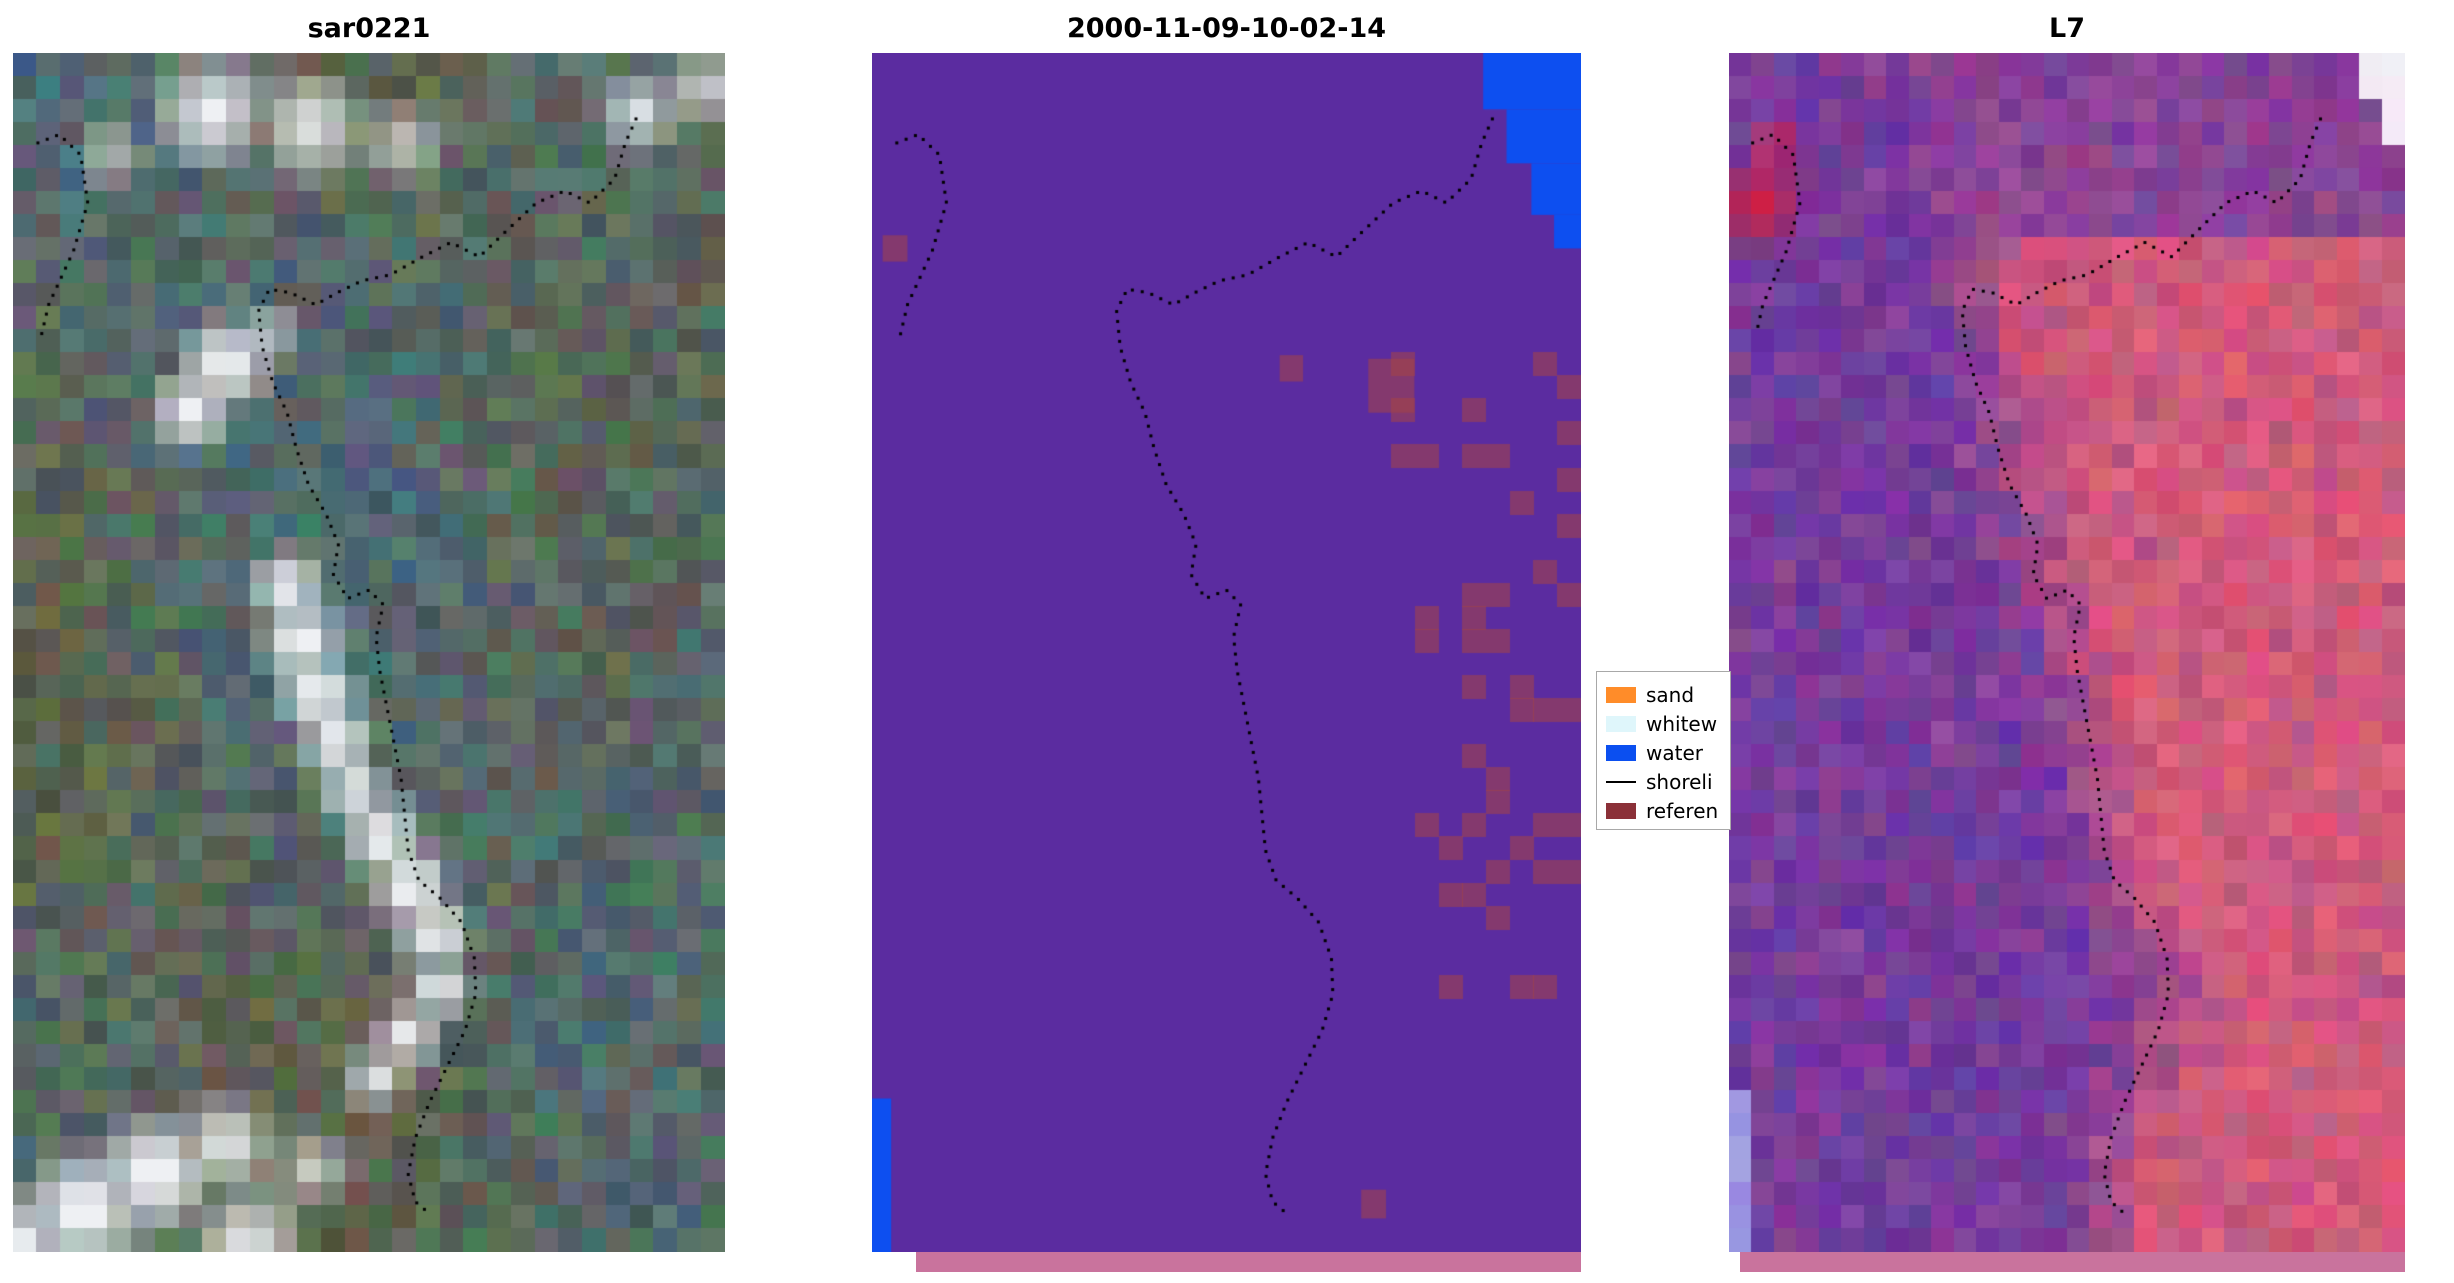 This screenshot has height=1283, width=2454. I want to click on shoreline-line-swatch, so click(1621, 781).